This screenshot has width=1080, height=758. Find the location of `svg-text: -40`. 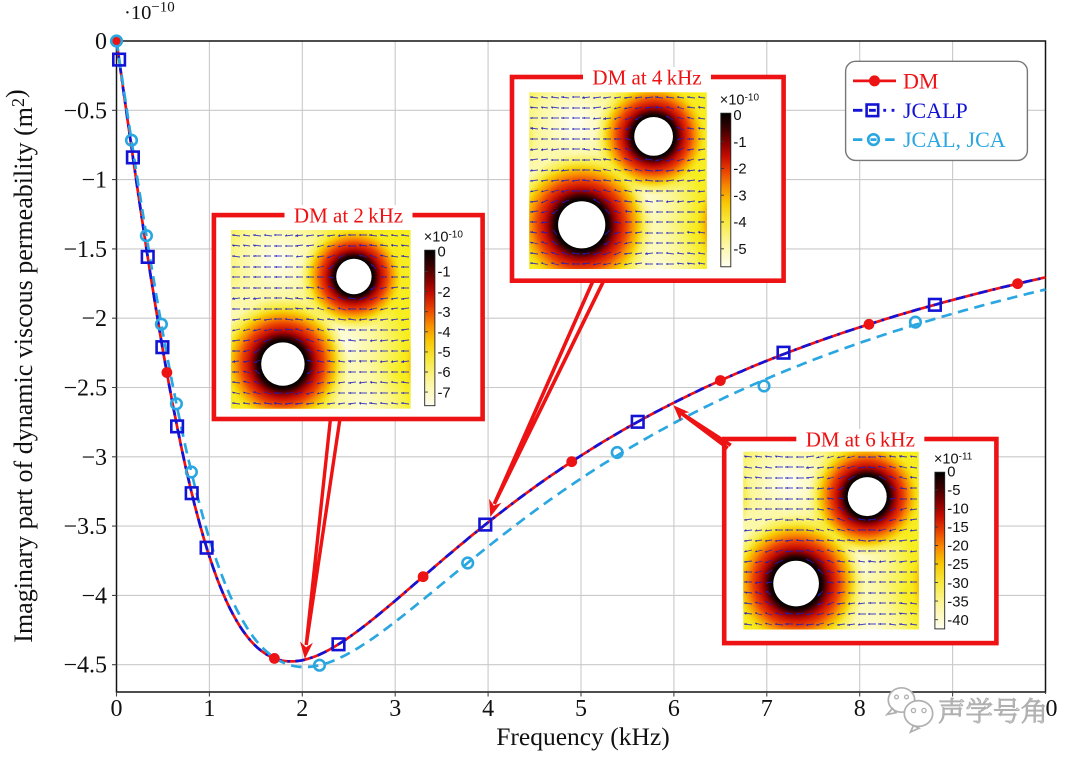

svg-text: -40 is located at coordinates (957, 621).